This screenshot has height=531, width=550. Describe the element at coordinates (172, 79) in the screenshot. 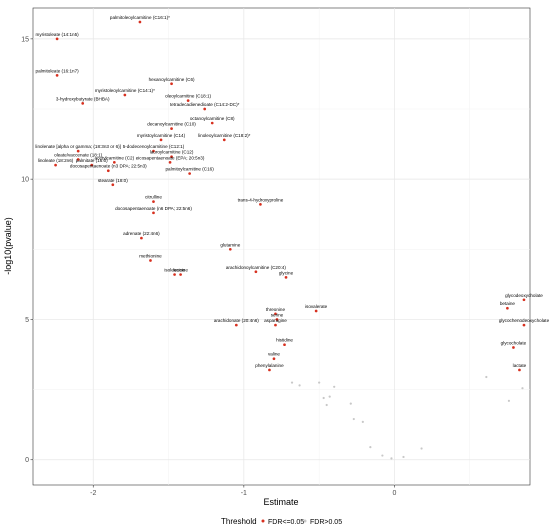

I see `point-label: hexanoylcarnitine (C6)` at that location.